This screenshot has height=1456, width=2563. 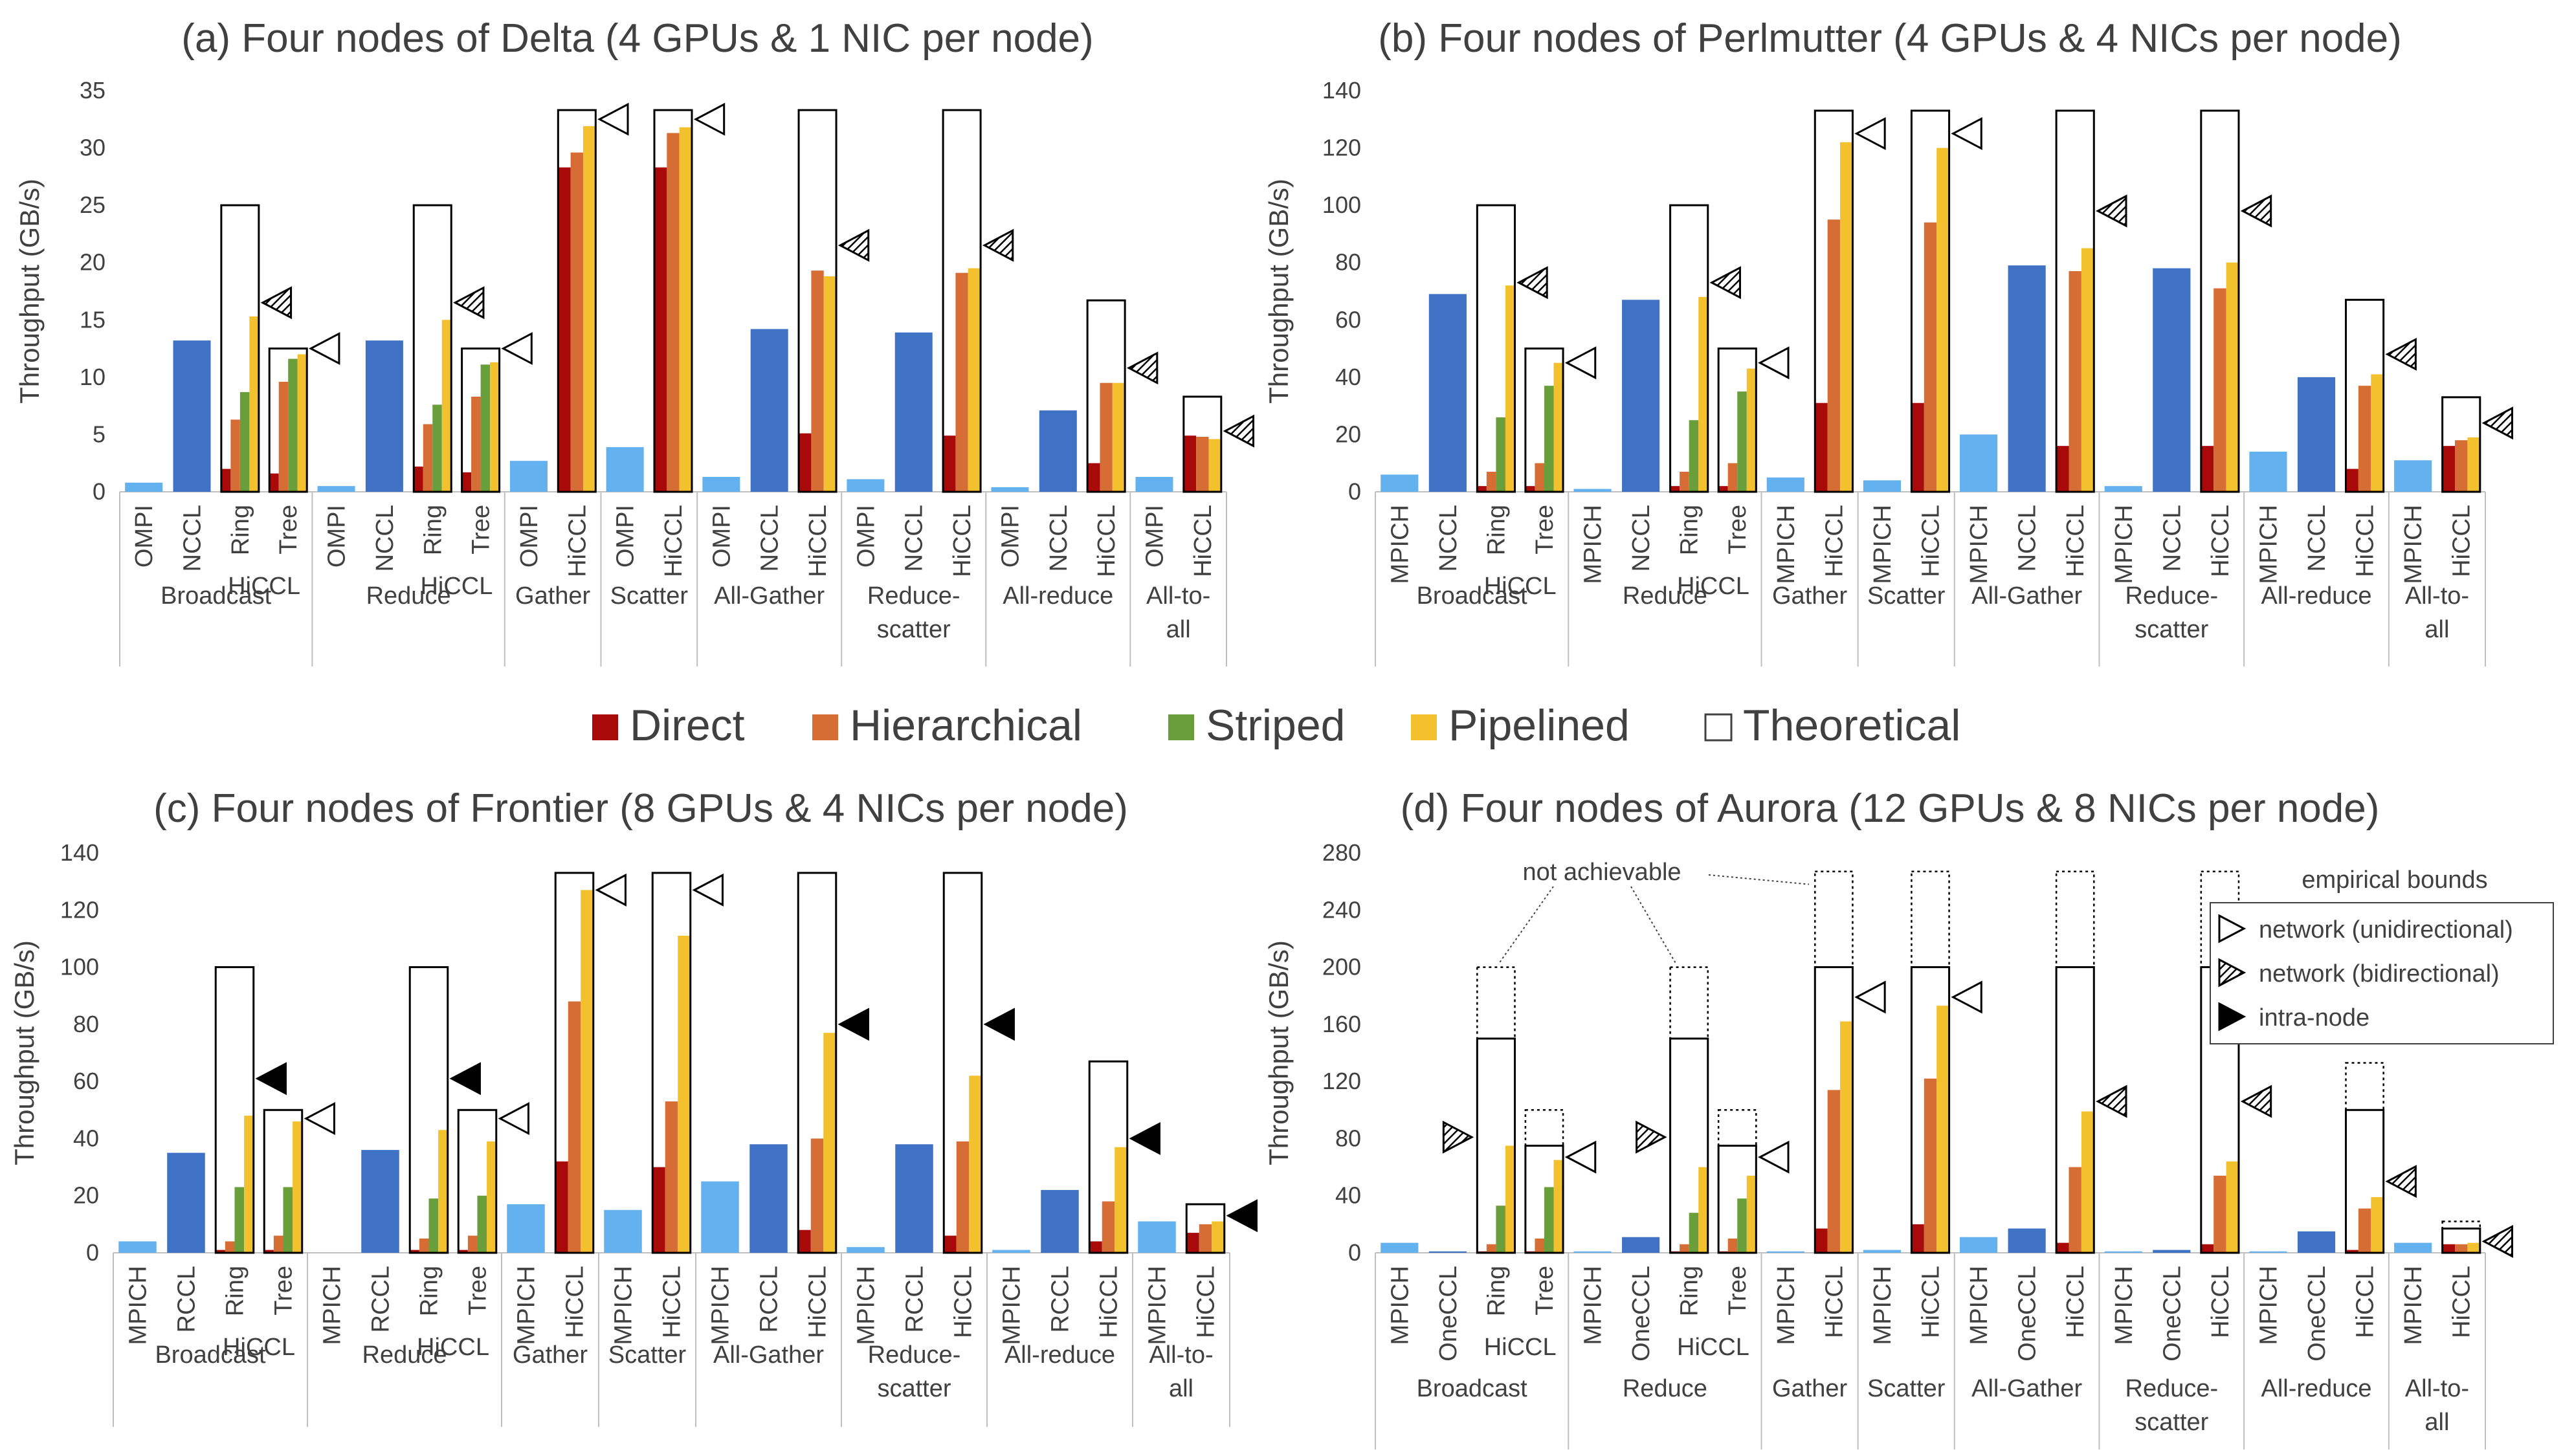 What do you see at coordinates (1058, 596) in the screenshot?
I see `group-label: All-reduce` at bounding box center [1058, 596].